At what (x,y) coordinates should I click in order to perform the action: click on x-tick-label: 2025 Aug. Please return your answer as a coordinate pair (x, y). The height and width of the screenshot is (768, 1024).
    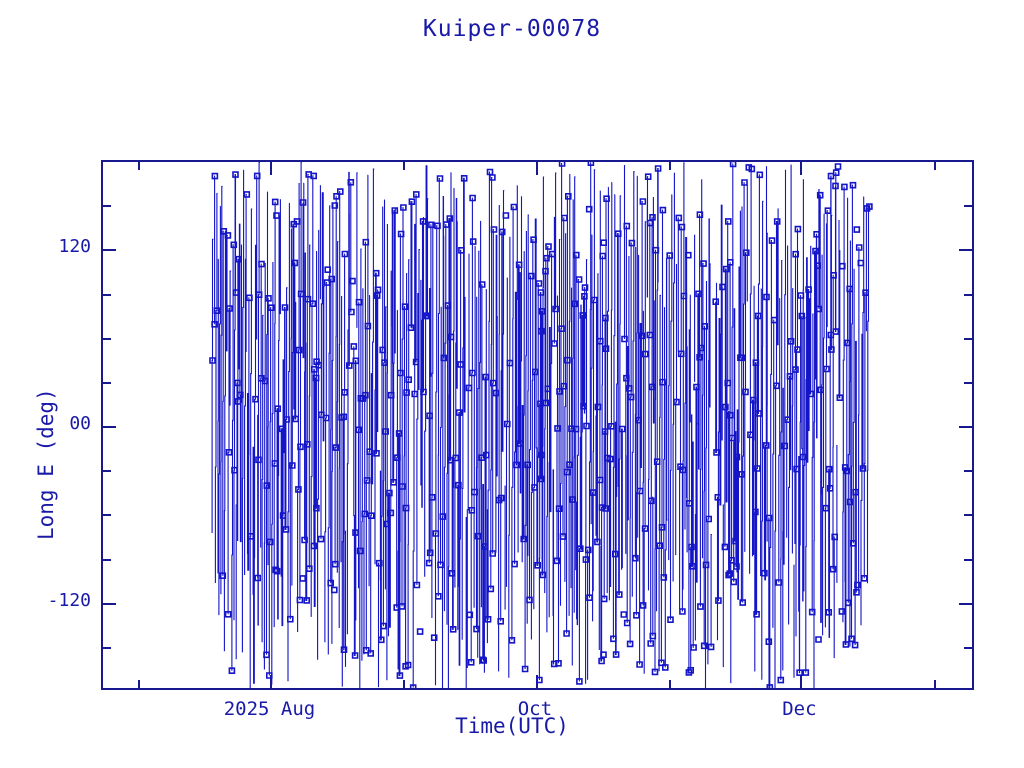
    Looking at the image, I should click on (269, 709).